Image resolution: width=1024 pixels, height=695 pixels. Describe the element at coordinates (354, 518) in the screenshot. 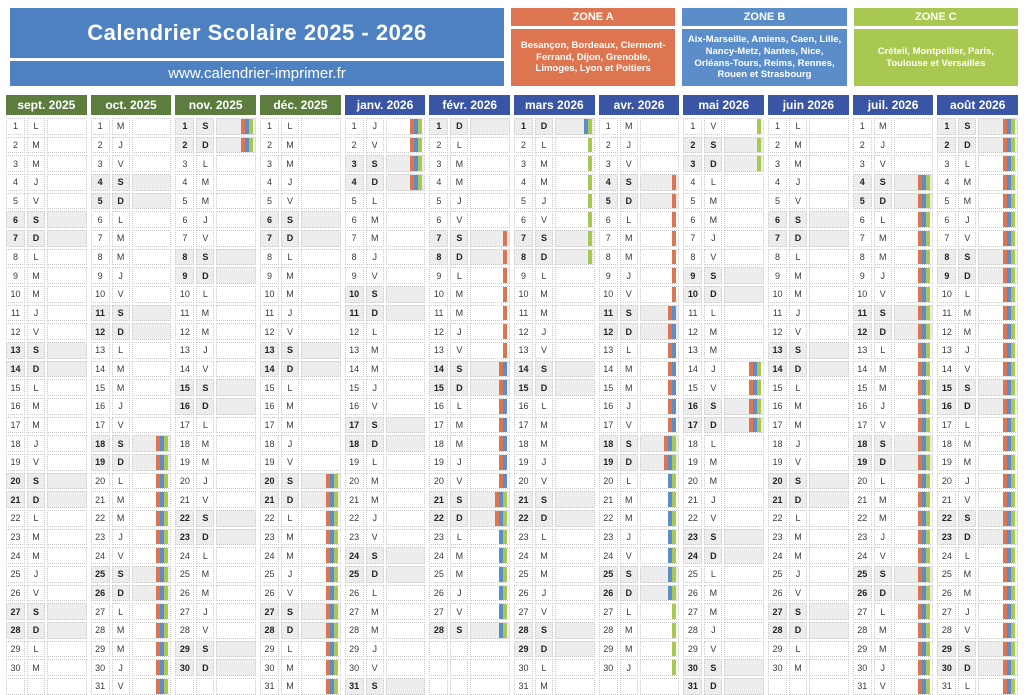

I see `day-number-cell: 22` at that location.